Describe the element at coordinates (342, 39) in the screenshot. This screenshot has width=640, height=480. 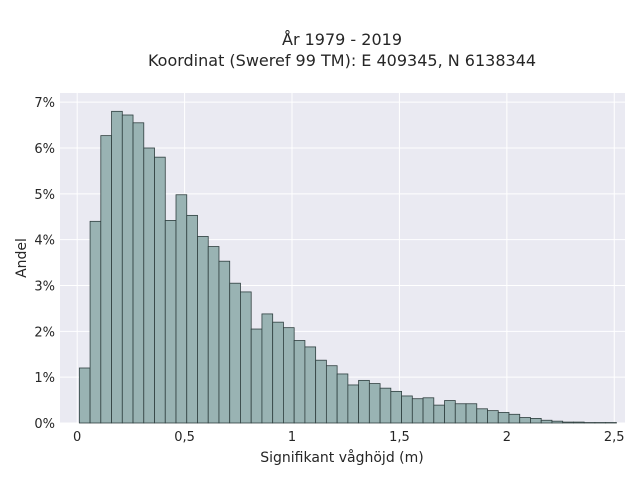
I see `chart-title-line-1: År 1979 - 2019` at that location.